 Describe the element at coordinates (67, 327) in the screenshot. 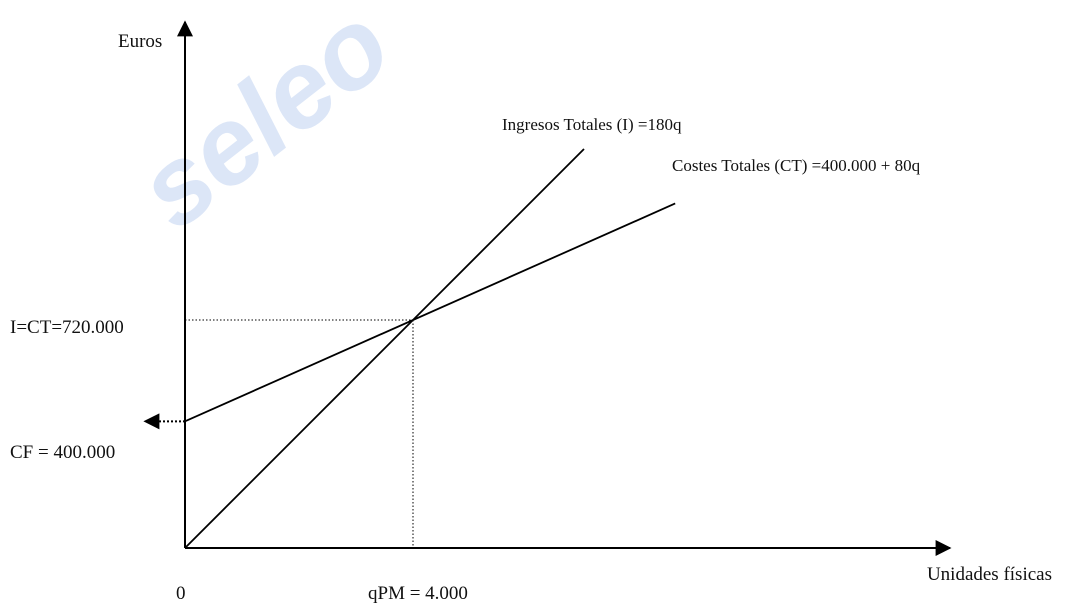

I see `break-even-y-label: I=CT=720.000` at that location.